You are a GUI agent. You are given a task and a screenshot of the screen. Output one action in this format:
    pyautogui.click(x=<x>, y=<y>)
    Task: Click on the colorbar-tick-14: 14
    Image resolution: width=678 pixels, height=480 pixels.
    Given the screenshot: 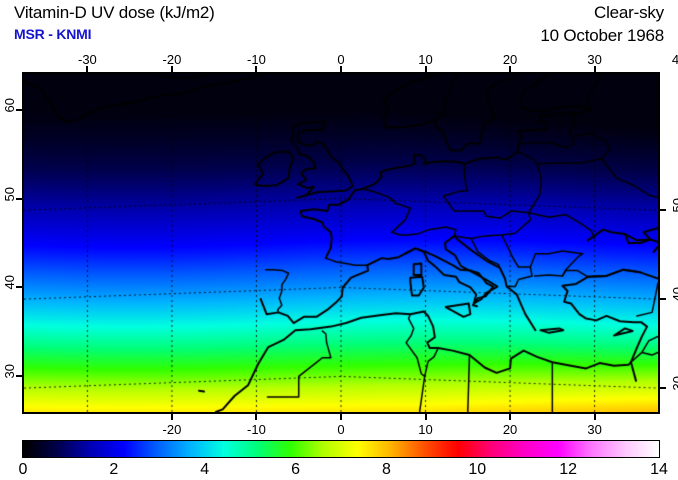 What is the action you would take?
    pyautogui.click(x=659, y=469)
    